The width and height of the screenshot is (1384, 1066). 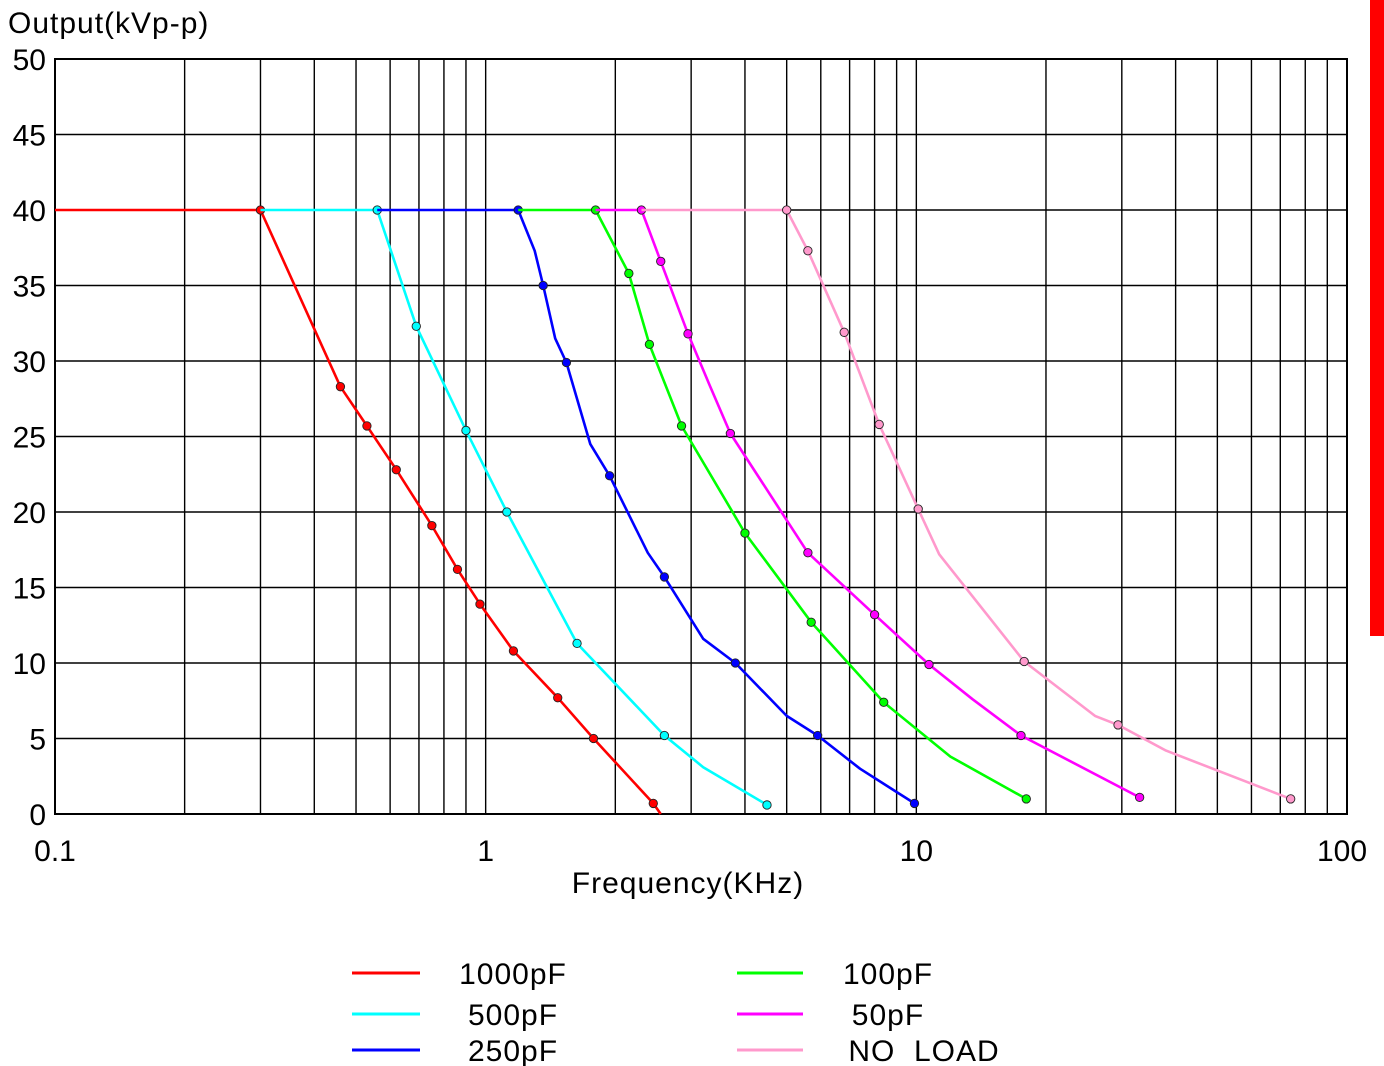 What do you see at coordinates (29, 60) in the screenshot?
I see `y-tick-label: 50` at bounding box center [29, 60].